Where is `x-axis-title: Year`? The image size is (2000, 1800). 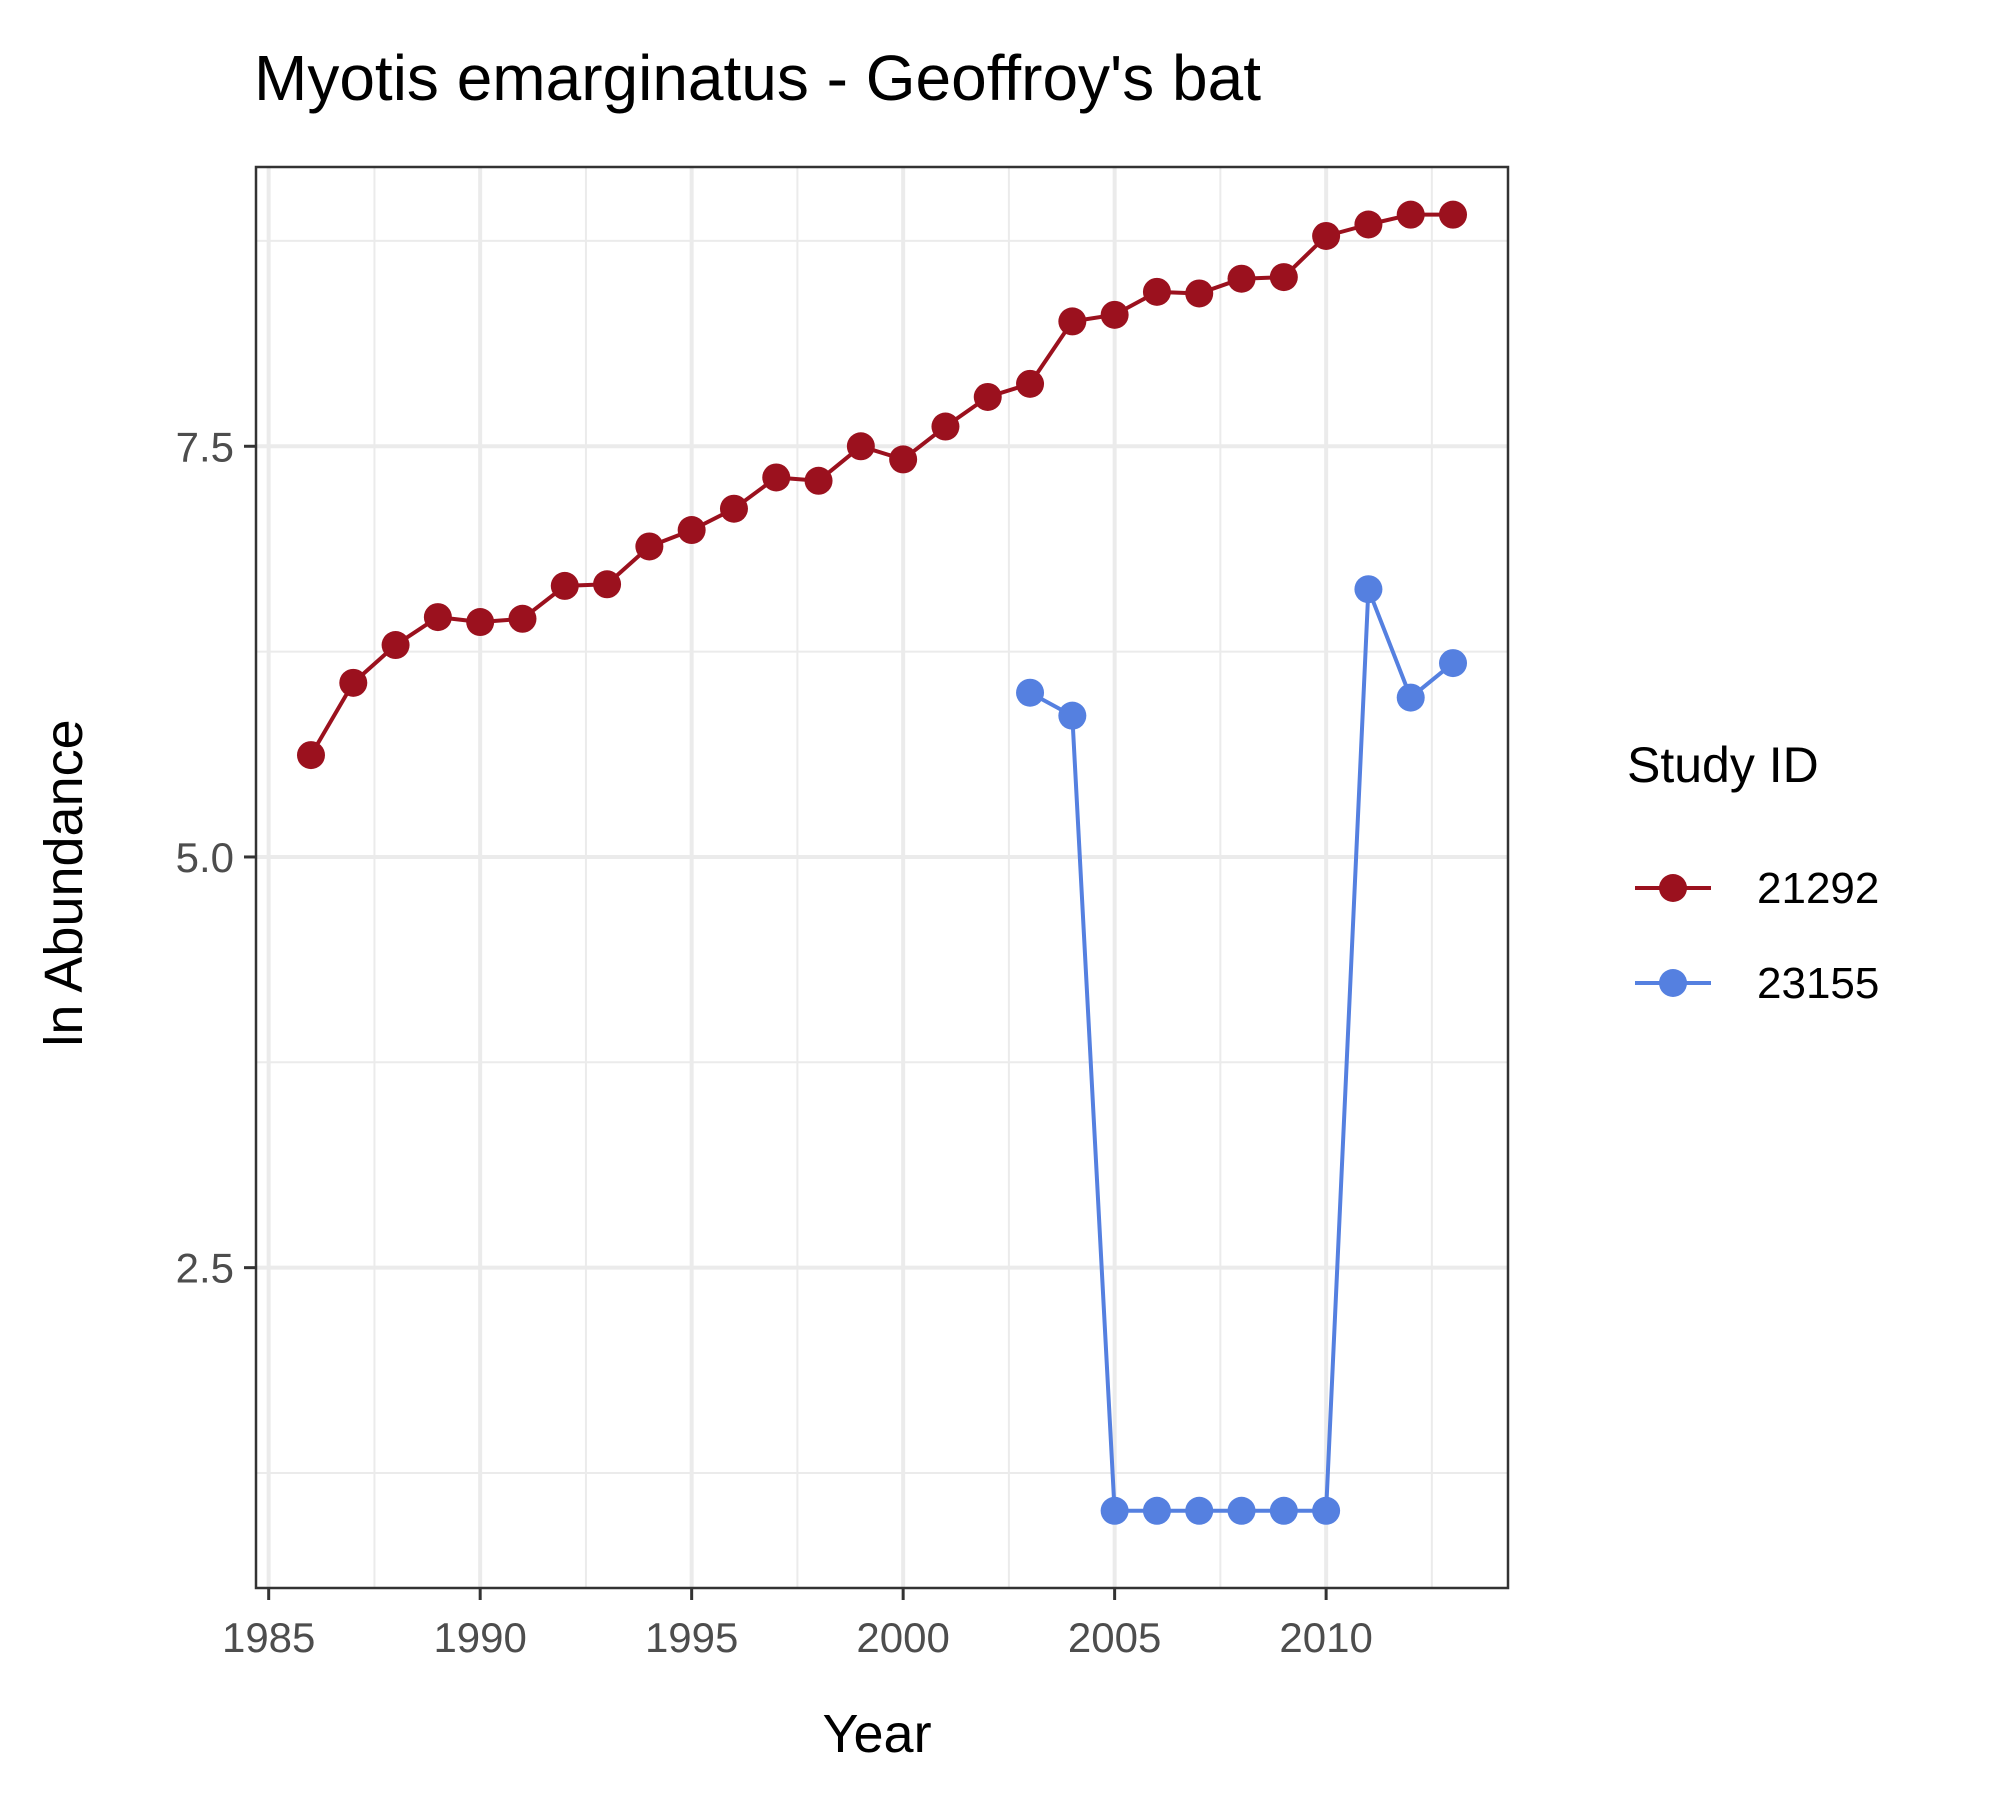 x-axis-title: Year is located at coordinates (876, 1734).